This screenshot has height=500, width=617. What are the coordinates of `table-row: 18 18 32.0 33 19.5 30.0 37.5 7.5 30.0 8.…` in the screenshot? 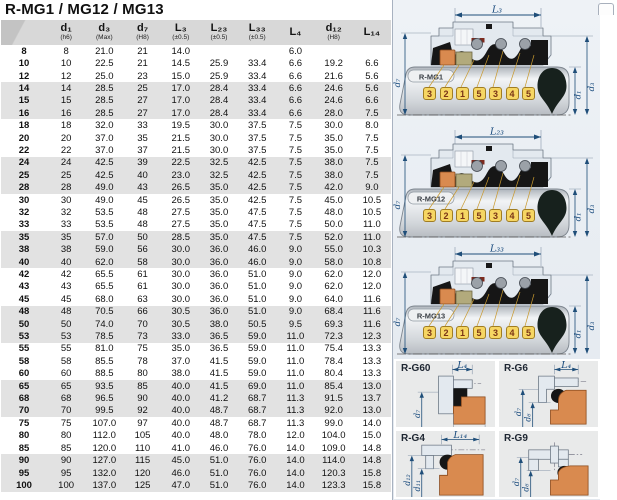 It's located at (198, 126).